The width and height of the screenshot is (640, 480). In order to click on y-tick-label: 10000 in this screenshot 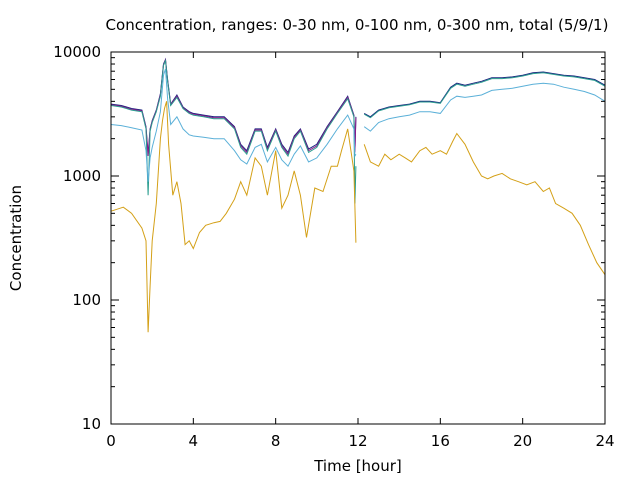, I will do `click(77, 52)`.